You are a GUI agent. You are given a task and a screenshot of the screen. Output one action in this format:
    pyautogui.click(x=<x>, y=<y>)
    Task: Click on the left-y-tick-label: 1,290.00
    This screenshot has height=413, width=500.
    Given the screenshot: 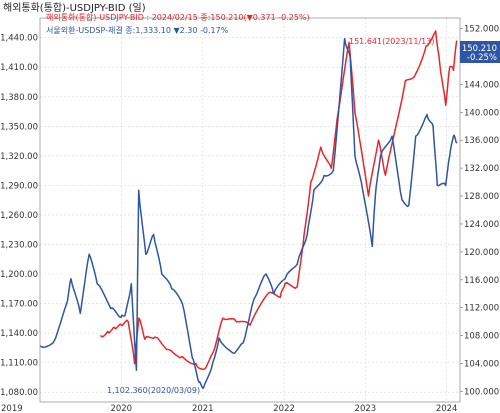 What is the action you would take?
    pyautogui.click(x=19, y=186)
    